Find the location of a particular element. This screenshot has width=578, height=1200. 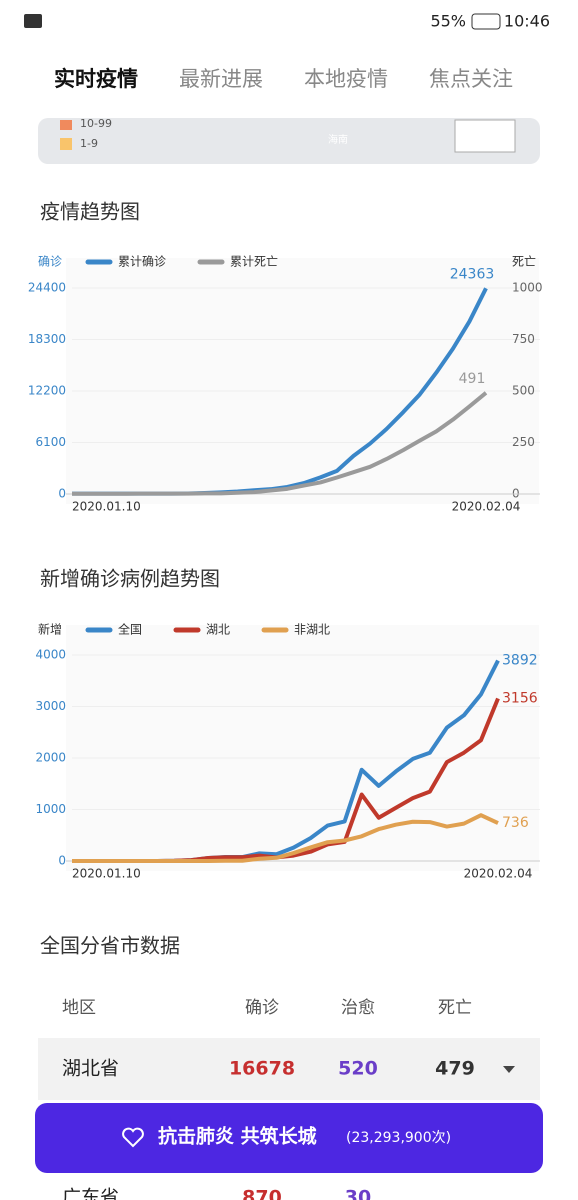

table-cell: 30 is located at coordinates (358, 1193).